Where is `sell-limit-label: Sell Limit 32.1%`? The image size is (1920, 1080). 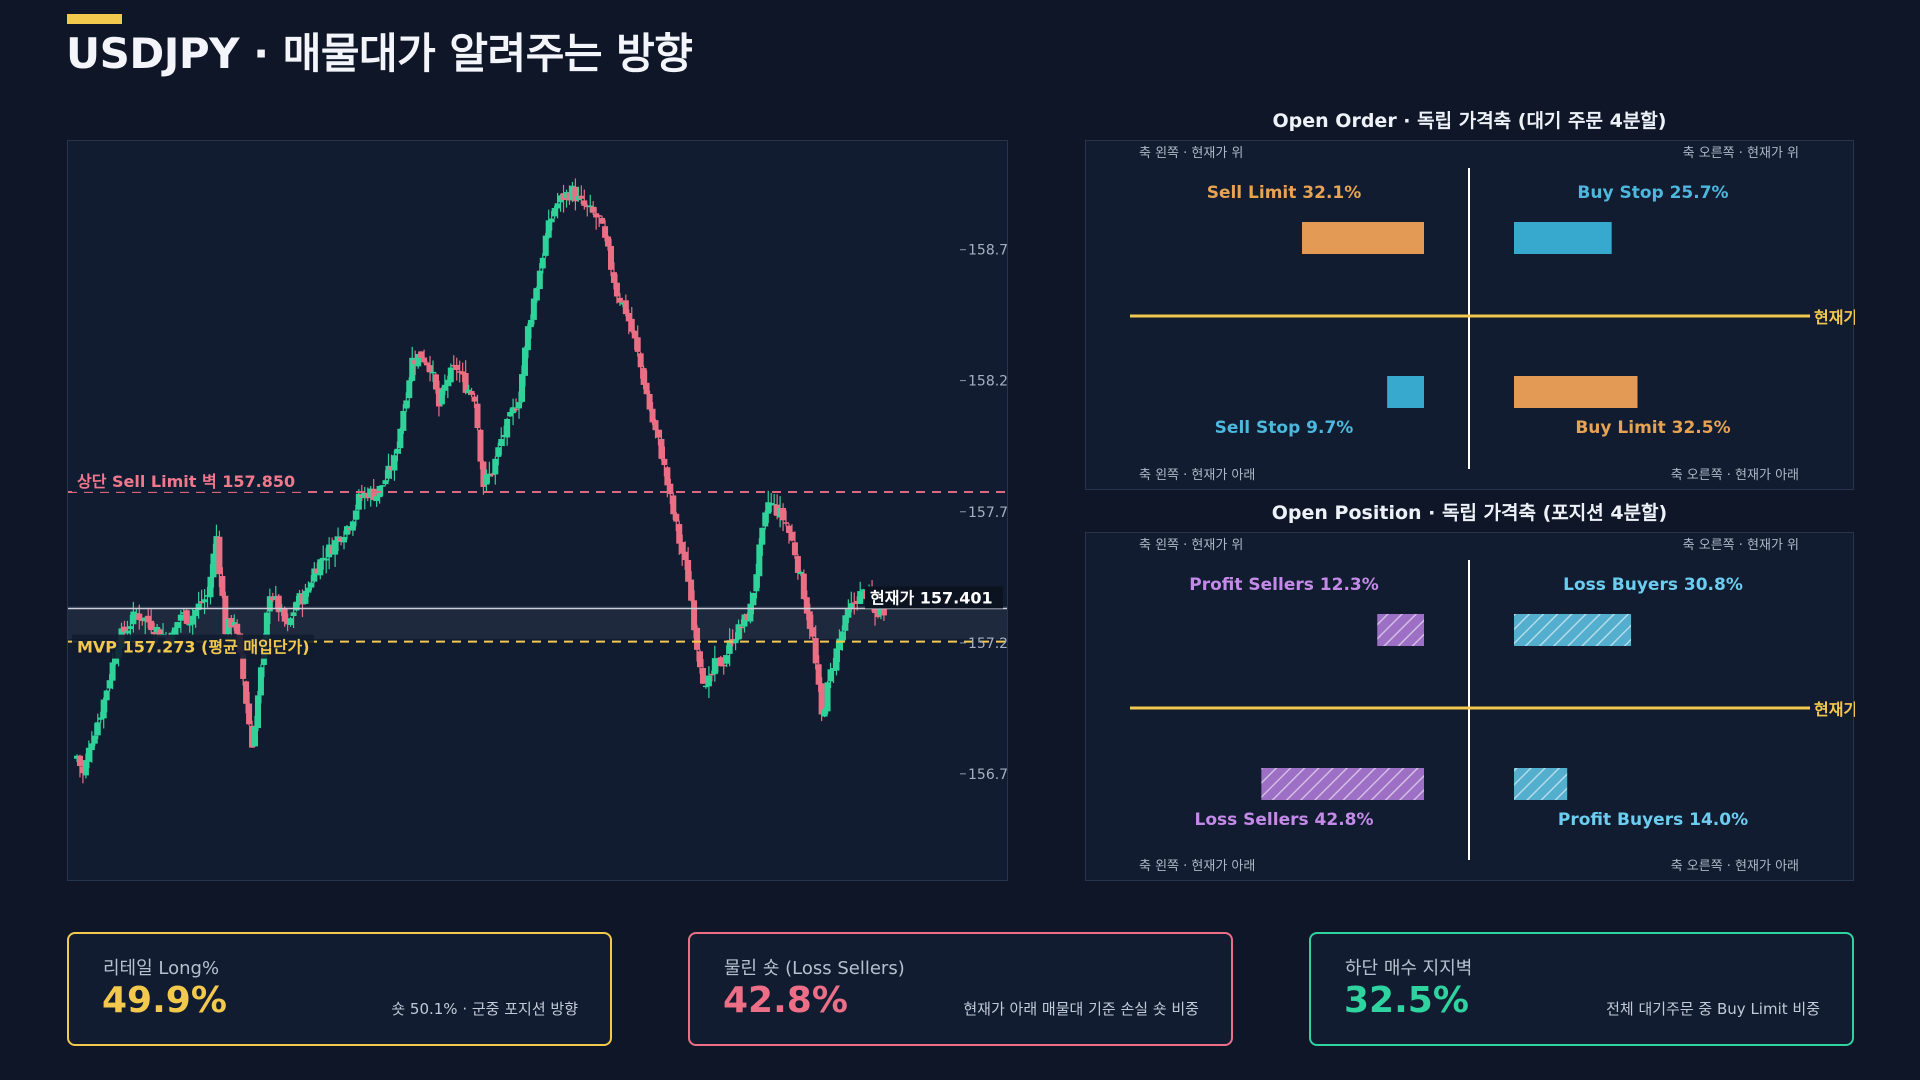
sell-limit-label: Sell Limit 32.1% is located at coordinates (1284, 193).